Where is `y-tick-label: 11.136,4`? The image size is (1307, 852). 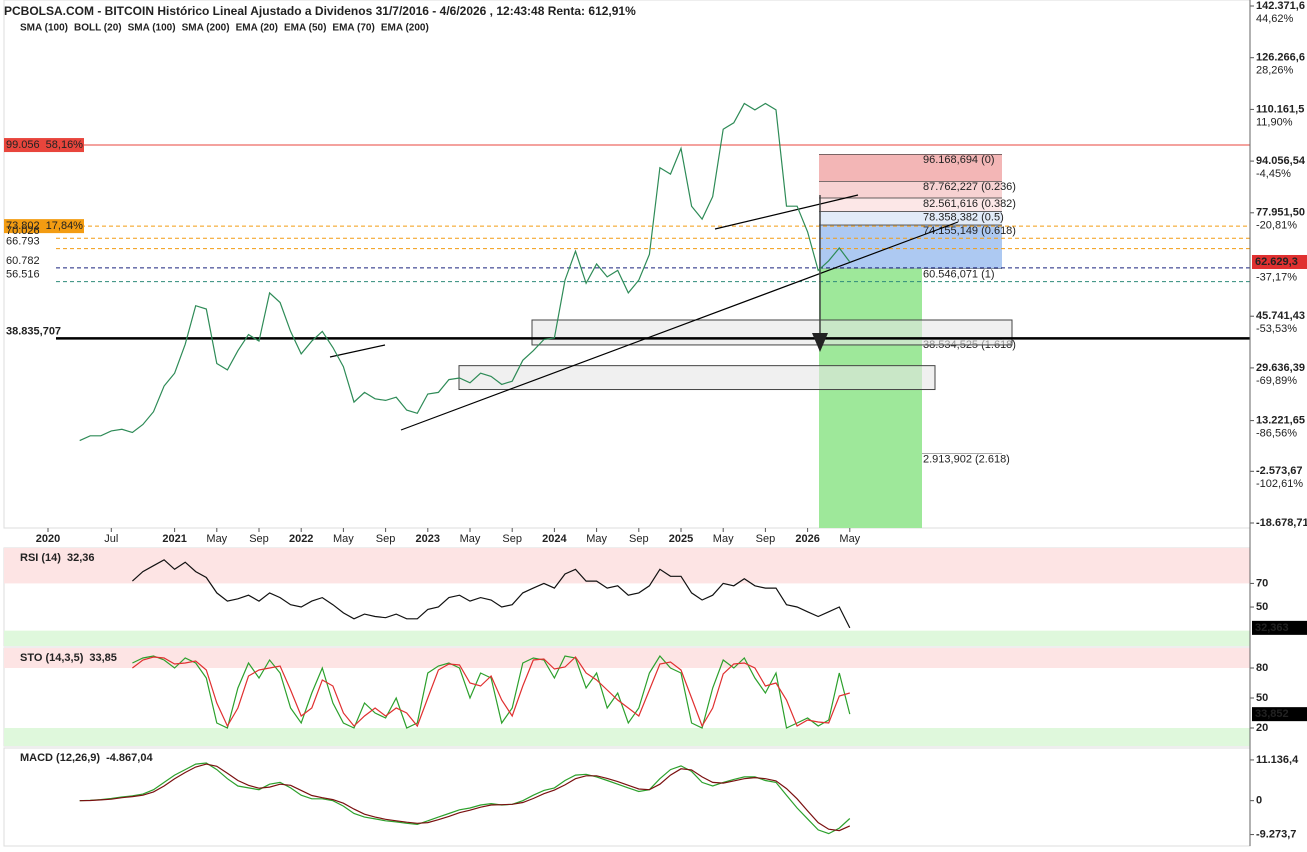 y-tick-label: 11.136,4 is located at coordinates (1277, 760).